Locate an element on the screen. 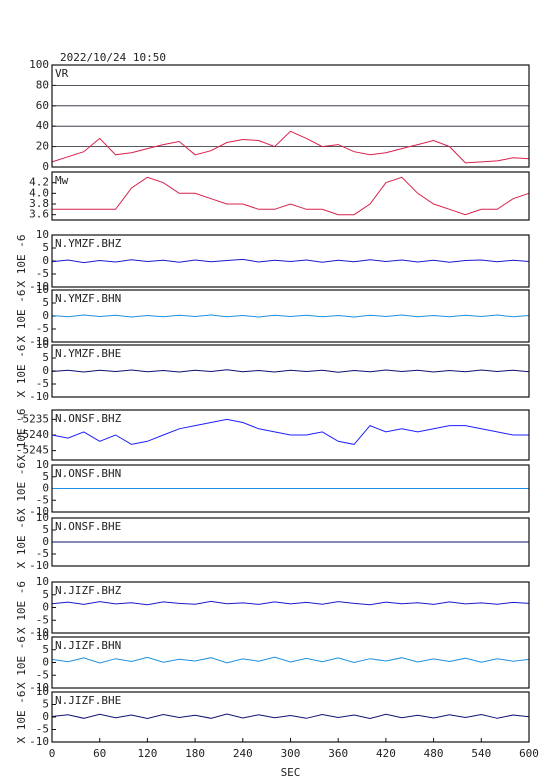  y-tick-label: 100 is located at coordinates (39, 64).